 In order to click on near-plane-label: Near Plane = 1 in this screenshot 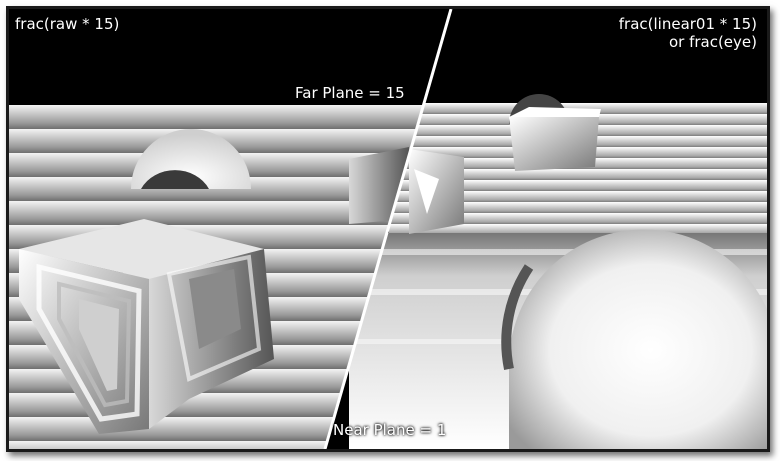, I will do `click(390, 430)`.